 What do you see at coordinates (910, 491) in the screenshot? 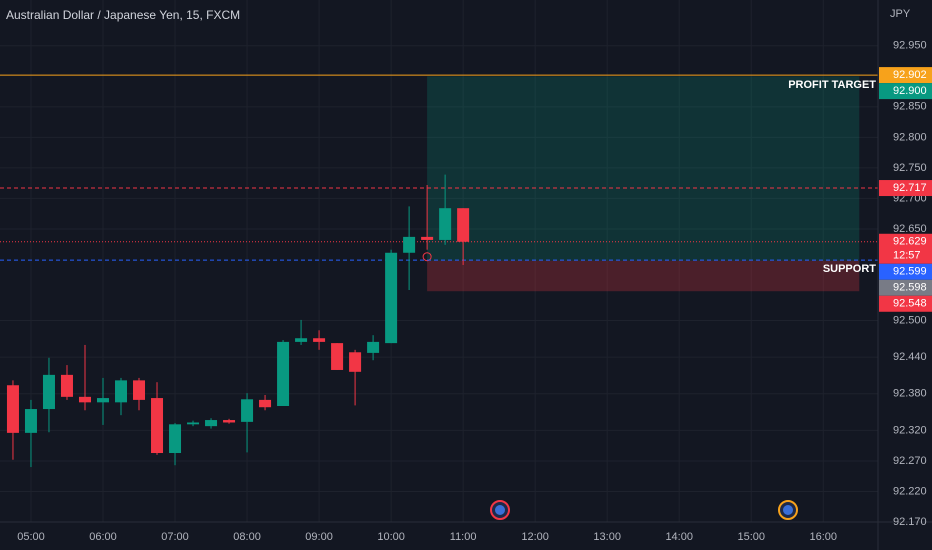
I see `y-tick-label: 92.220` at bounding box center [910, 491].